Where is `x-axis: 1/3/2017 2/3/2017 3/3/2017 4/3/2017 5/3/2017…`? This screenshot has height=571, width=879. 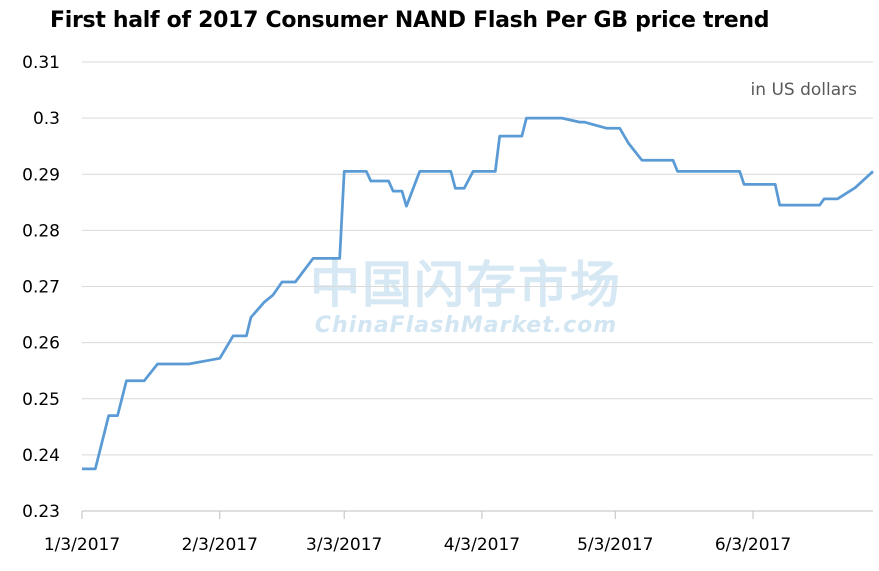
x-axis: 1/3/2017 2/3/2017 3/3/2017 4/3/2017 5/3/2017… is located at coordinates (458, 532).